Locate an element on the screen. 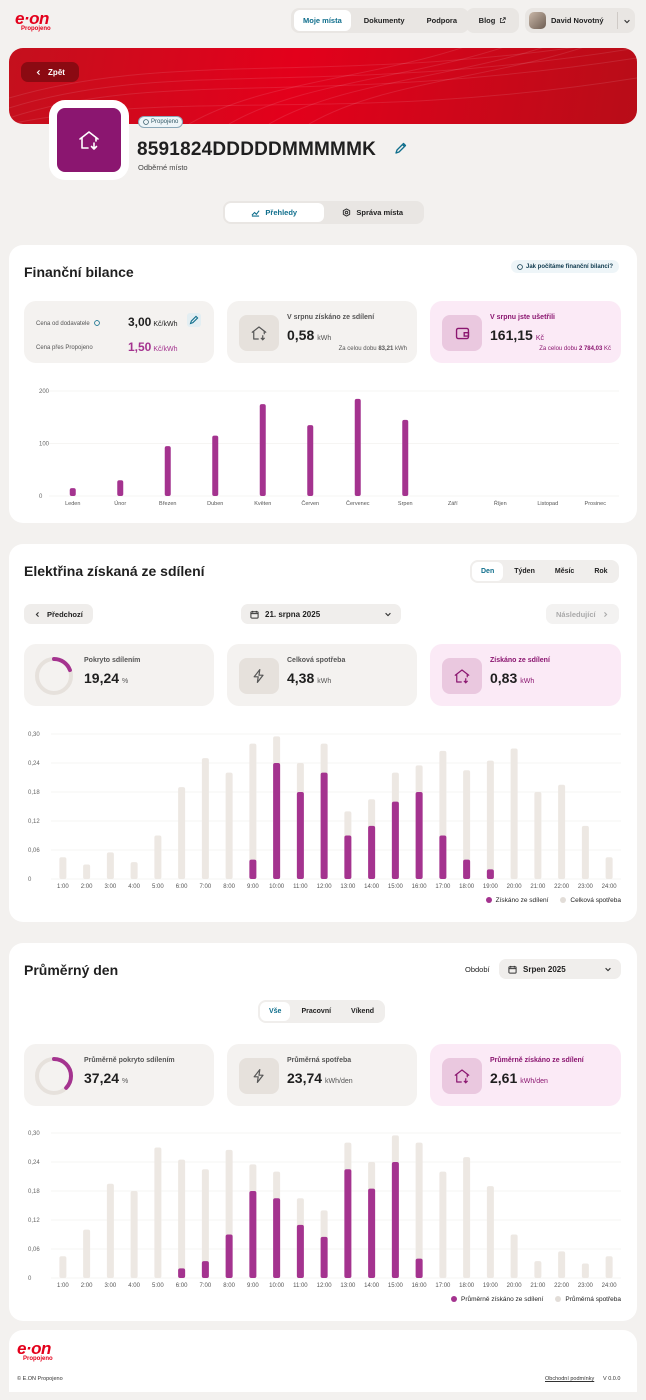 The width and height of the screenshot is (646, 1400). period-den: Den is located at coordinates (488, 571).